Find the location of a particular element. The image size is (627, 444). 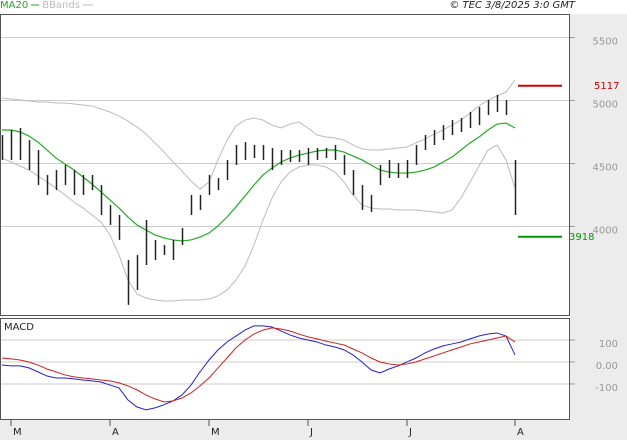

y-tick-label: 0.00 is located at coordinates (607, 366).